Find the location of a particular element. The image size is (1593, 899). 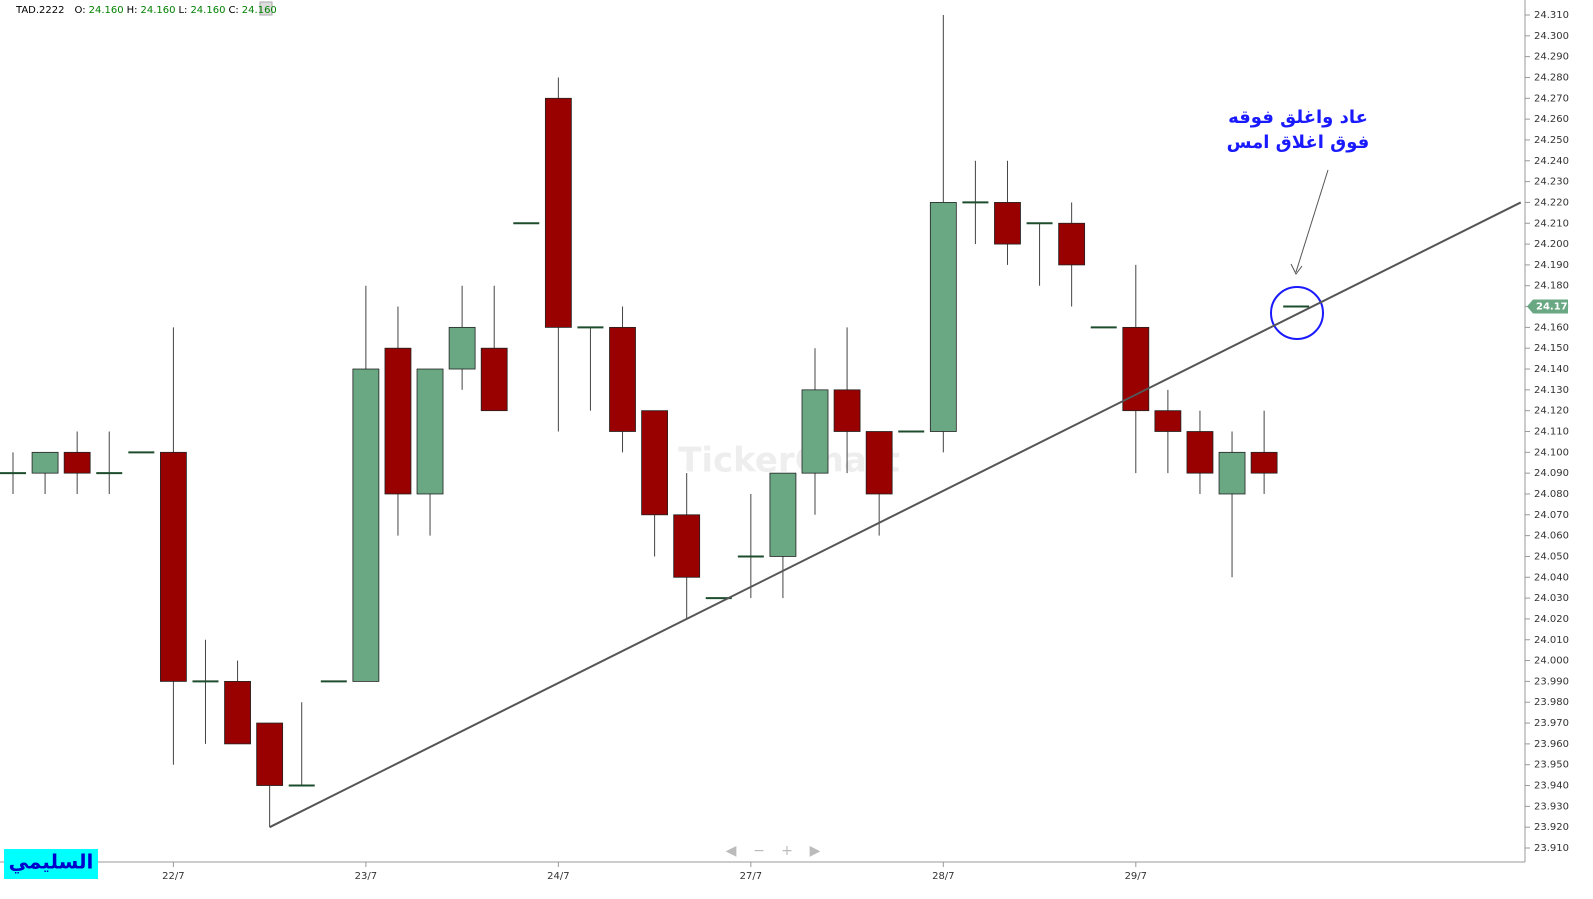

y-tick-label: 24.280 is located at coordinates (1551, 77).